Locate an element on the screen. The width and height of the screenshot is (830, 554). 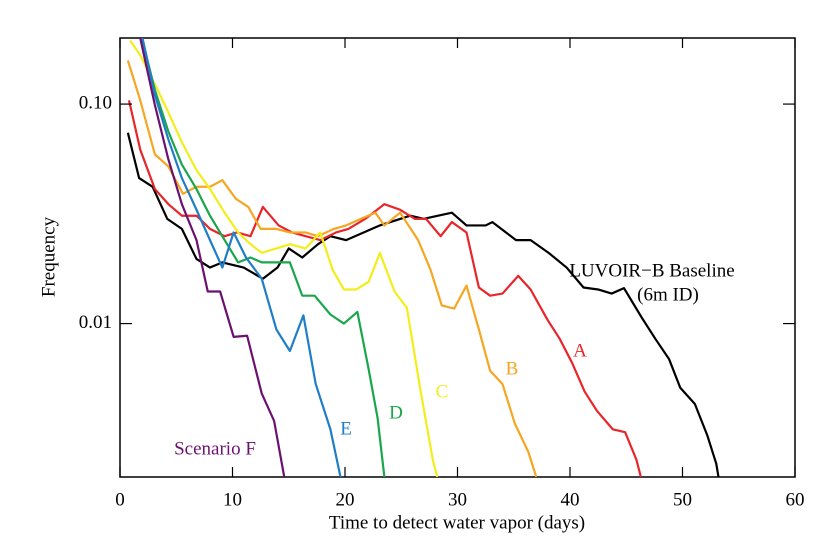
x-tick-label: 10 is located at coordinates (232, 499).